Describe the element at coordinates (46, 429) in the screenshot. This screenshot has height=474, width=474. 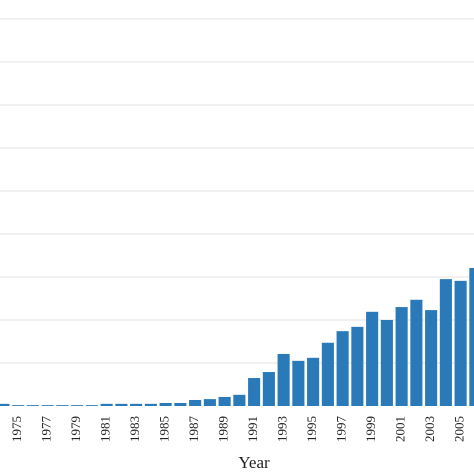
I see `x-tick-label: 1977` at that location.